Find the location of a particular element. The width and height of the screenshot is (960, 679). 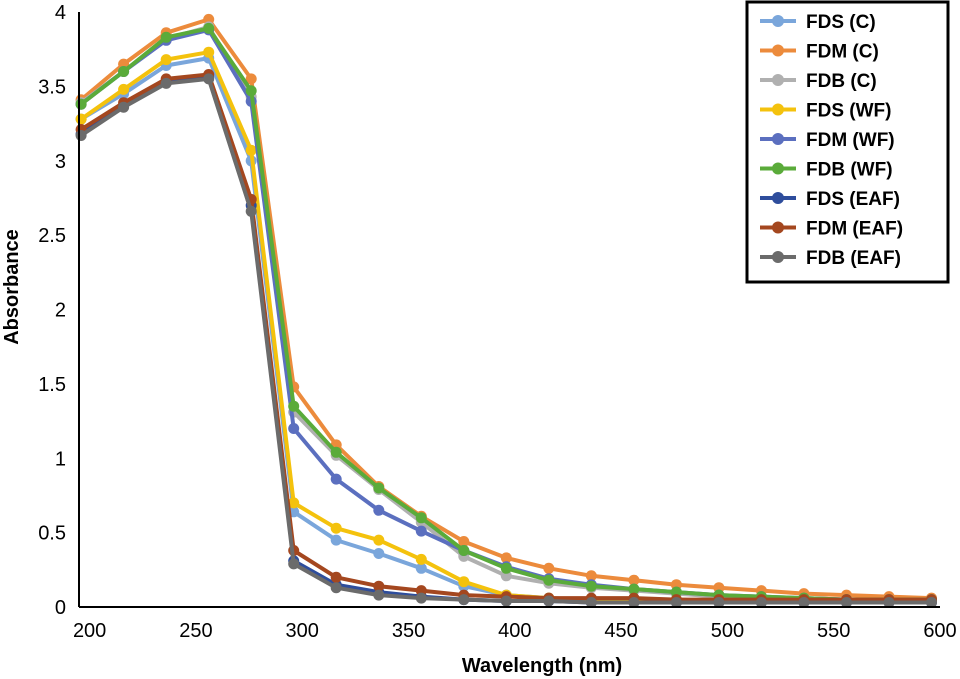

legend-entry: FDB (C) is located at coordinates (818, 81).